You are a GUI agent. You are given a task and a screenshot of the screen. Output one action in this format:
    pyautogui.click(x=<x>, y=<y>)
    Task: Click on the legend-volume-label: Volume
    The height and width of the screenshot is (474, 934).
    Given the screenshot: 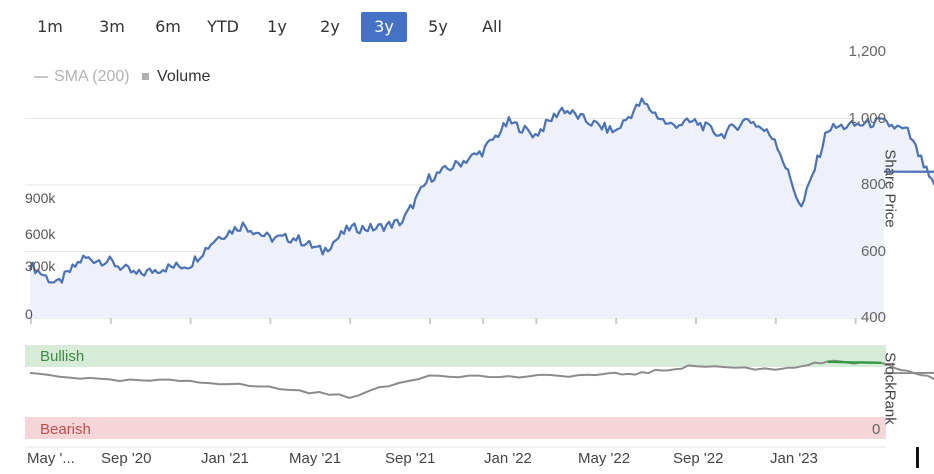 What is the action you would take?
    pyautogui.click(x=184, y=76)
    